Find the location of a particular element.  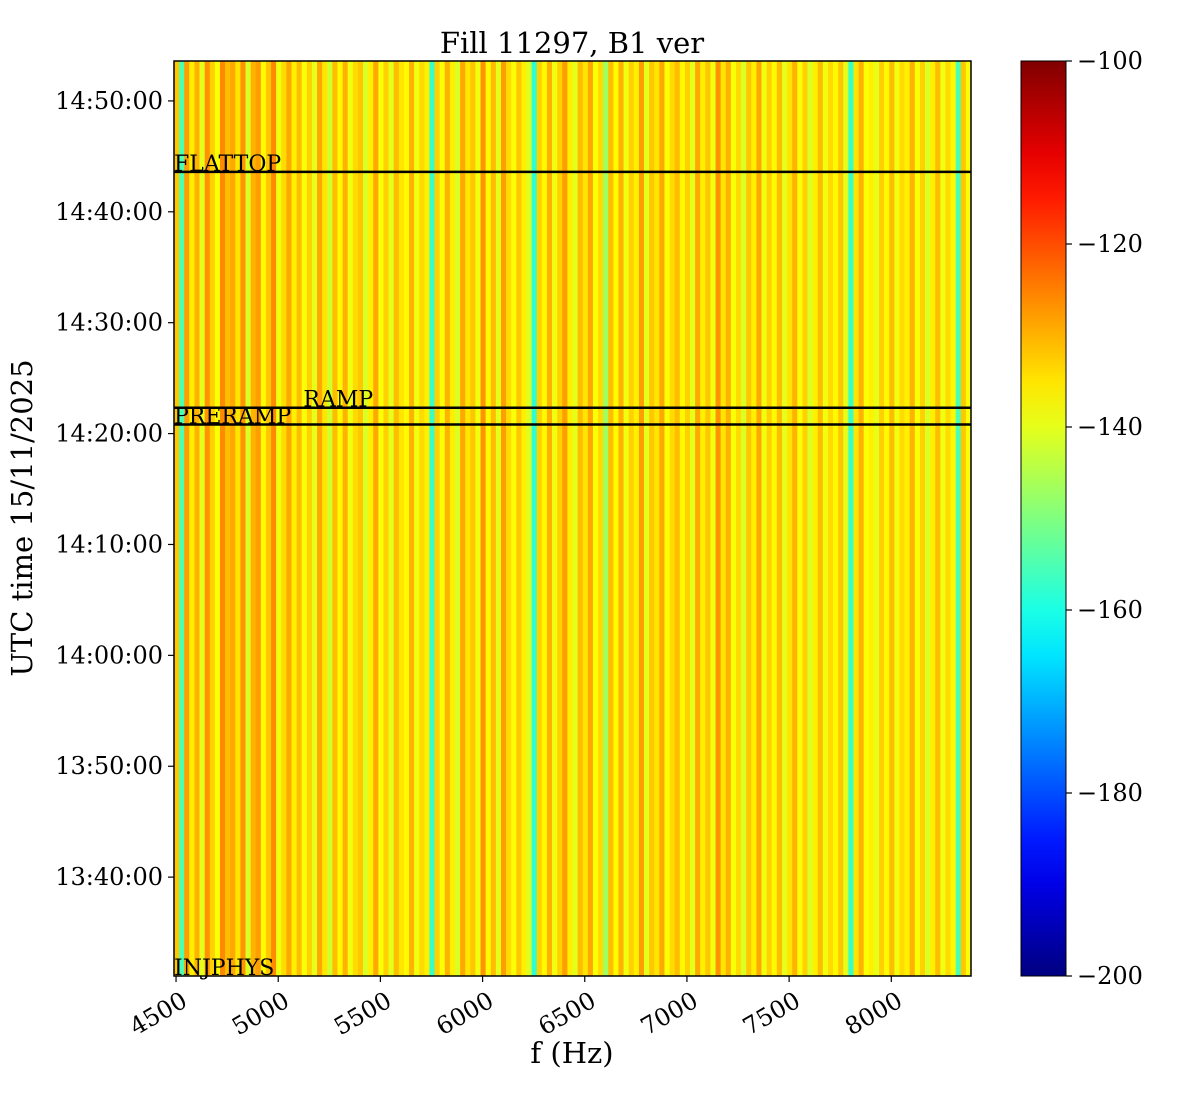

x-tick-label: 5500 is located at coordinates (362, 1013).